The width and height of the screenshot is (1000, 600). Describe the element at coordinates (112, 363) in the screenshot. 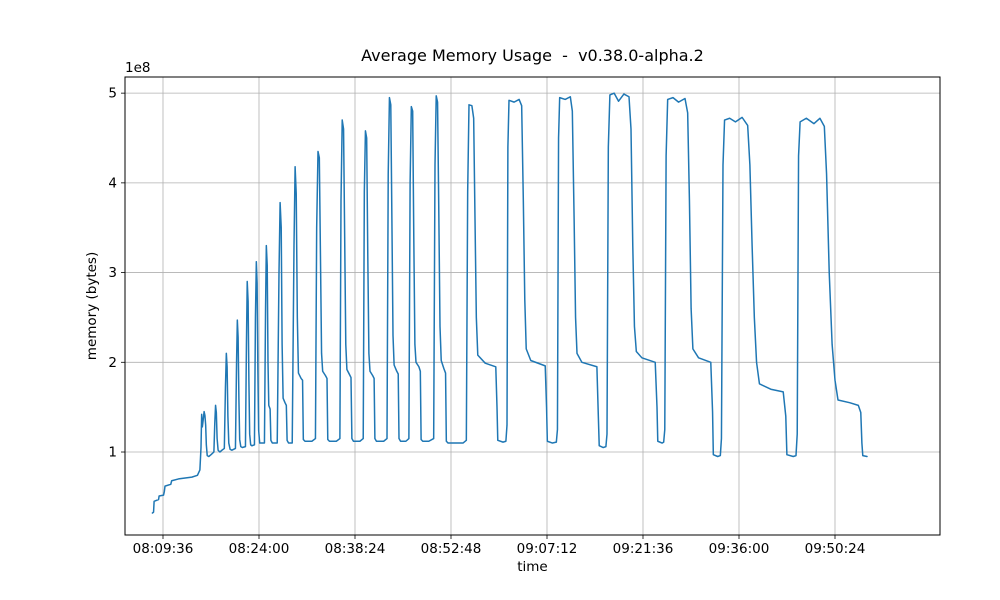

I see `y-tick-label: 2` at that location.